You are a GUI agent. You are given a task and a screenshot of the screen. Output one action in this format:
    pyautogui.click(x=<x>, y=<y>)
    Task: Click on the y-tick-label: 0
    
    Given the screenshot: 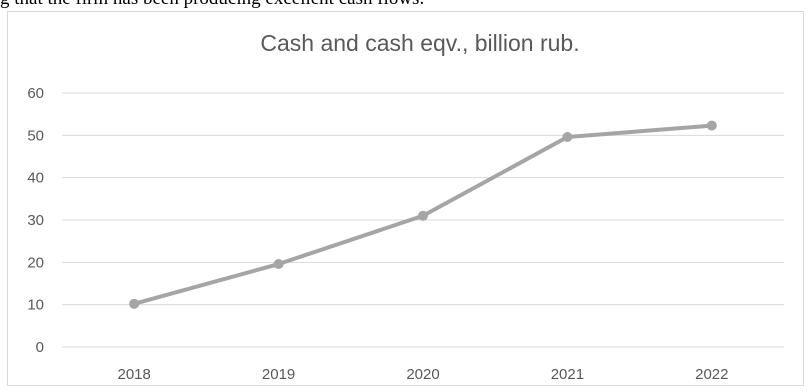 What is the action you would take?
    pyautogui.click(x=40, y=347)
    